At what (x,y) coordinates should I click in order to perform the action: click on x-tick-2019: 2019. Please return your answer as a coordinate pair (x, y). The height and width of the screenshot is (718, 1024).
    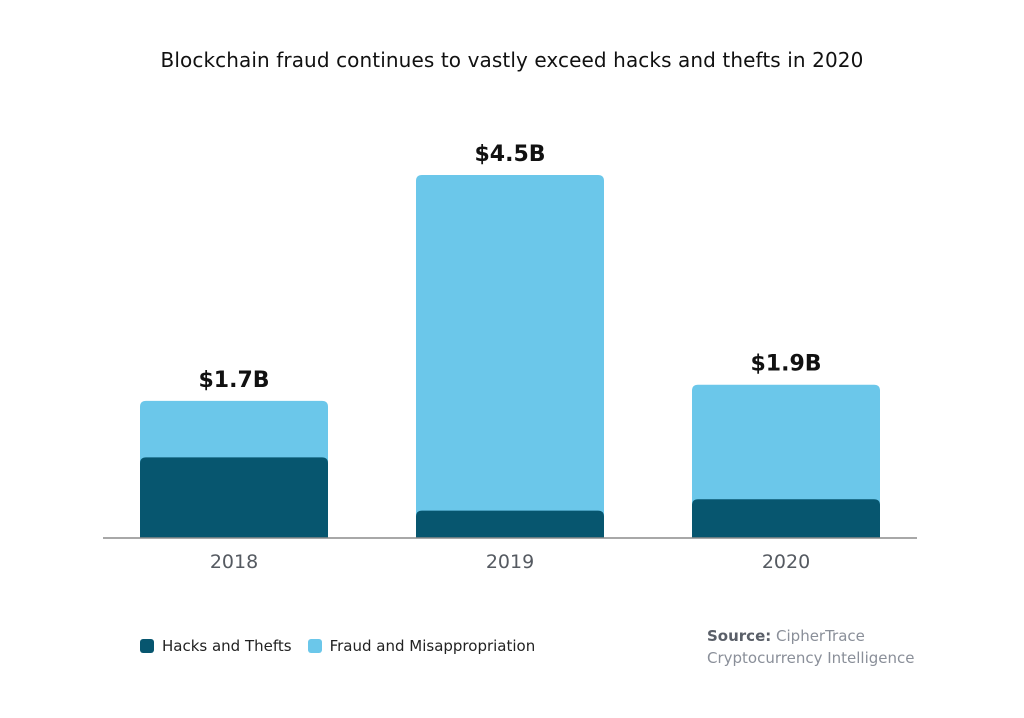
    Looking at the image, I should click on (510, 562).